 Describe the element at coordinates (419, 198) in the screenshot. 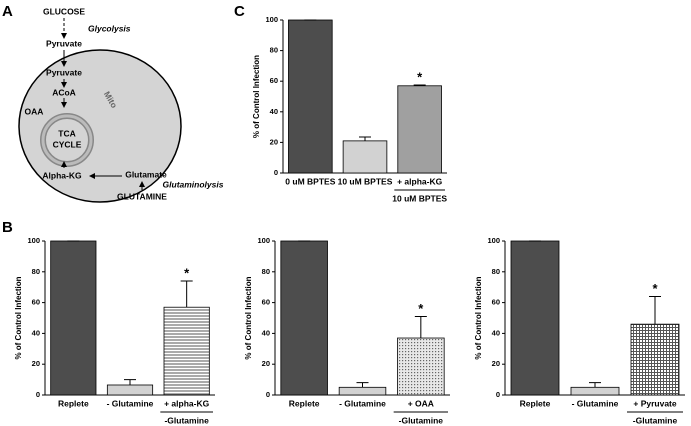

I see `group-label: 10 uM BPTES` at that location.